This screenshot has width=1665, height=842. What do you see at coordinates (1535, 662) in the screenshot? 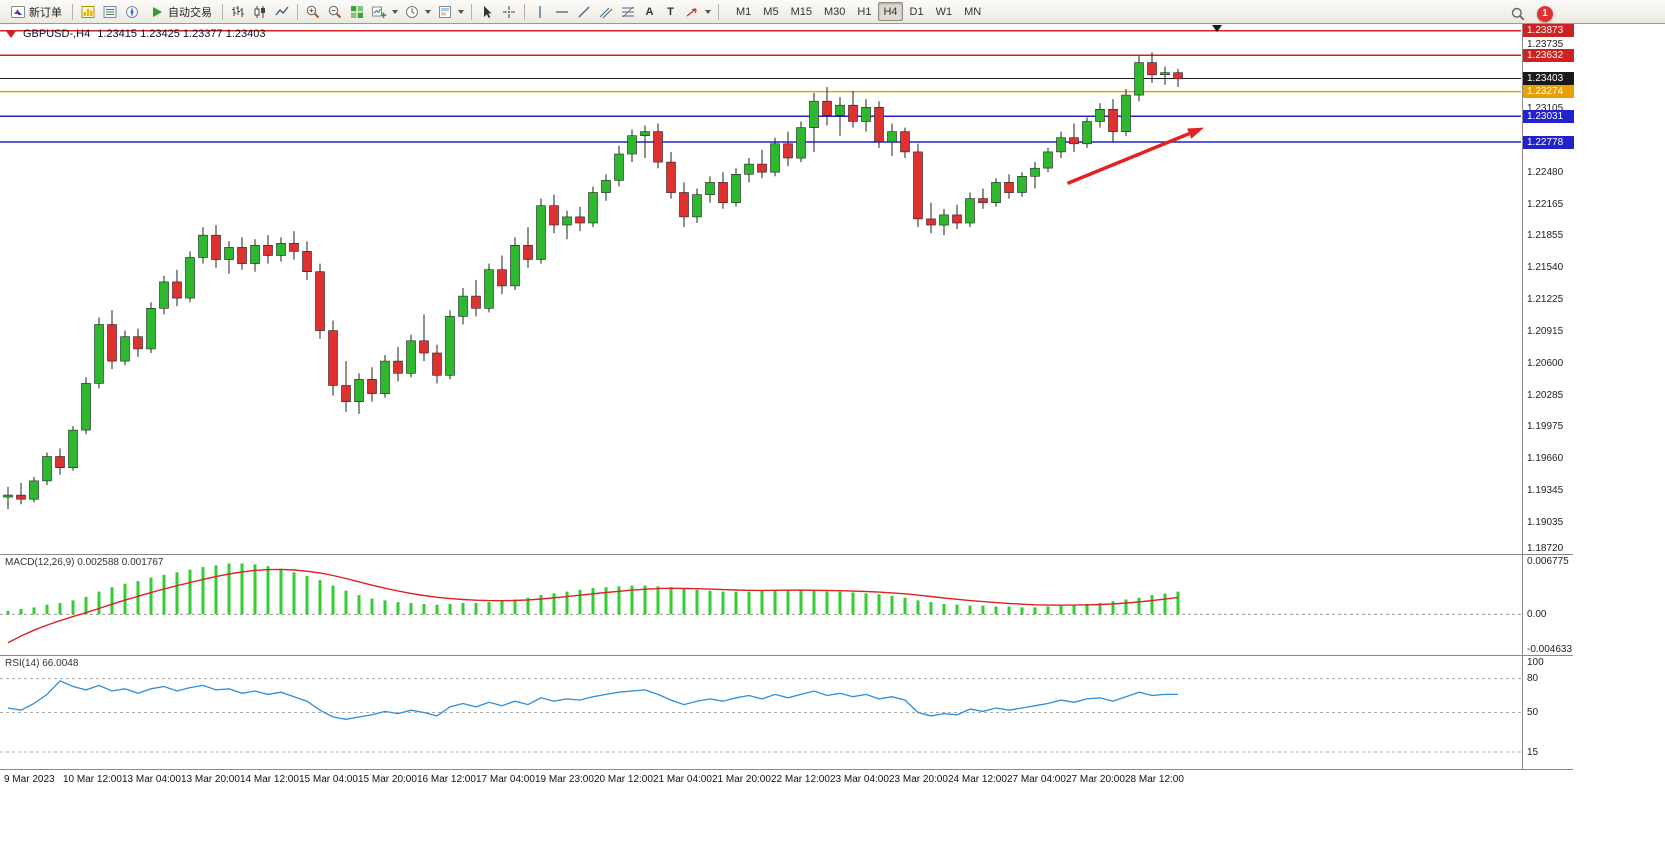
I see `axis-tick: 100` at bounding box center [1535, 662].